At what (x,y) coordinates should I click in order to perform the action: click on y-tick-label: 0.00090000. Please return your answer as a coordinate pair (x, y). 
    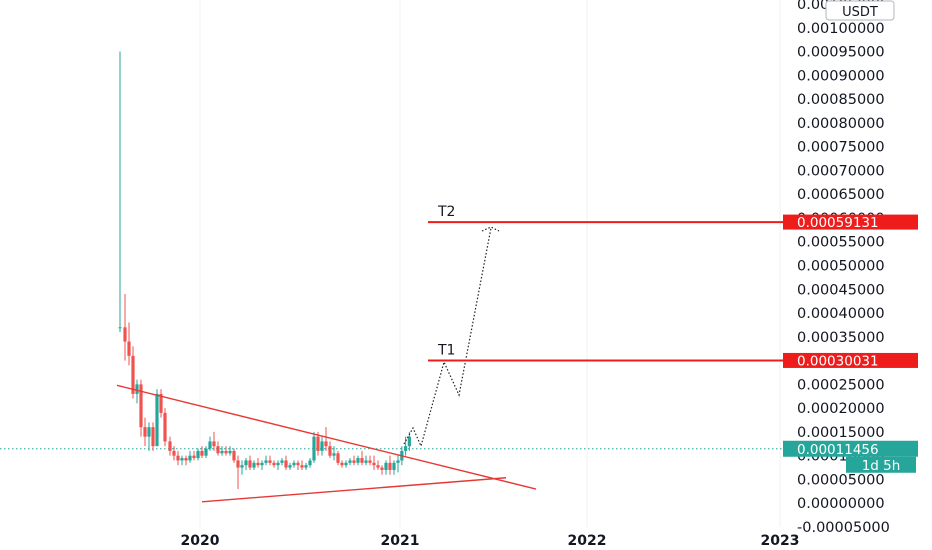
    Looking at the image, I should click on (841, 76).